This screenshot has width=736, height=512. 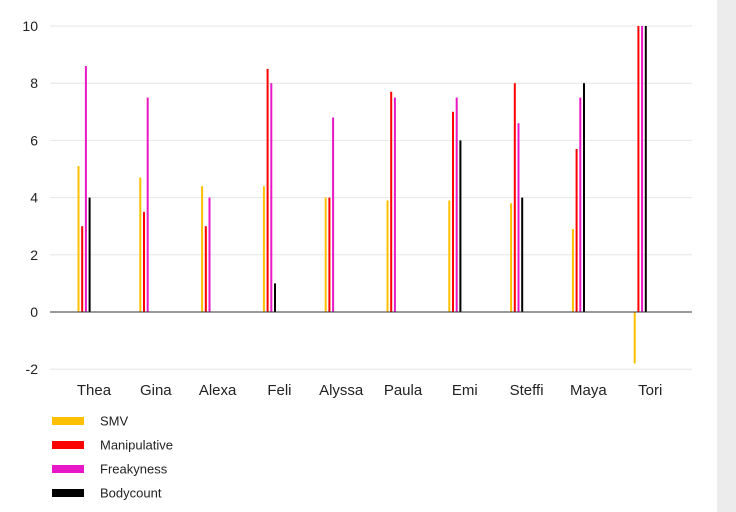 What do you see at coordinates (527, 390) in the screenshot?
I see `x-category-label: Steffi` at bounding box center [527, 390].